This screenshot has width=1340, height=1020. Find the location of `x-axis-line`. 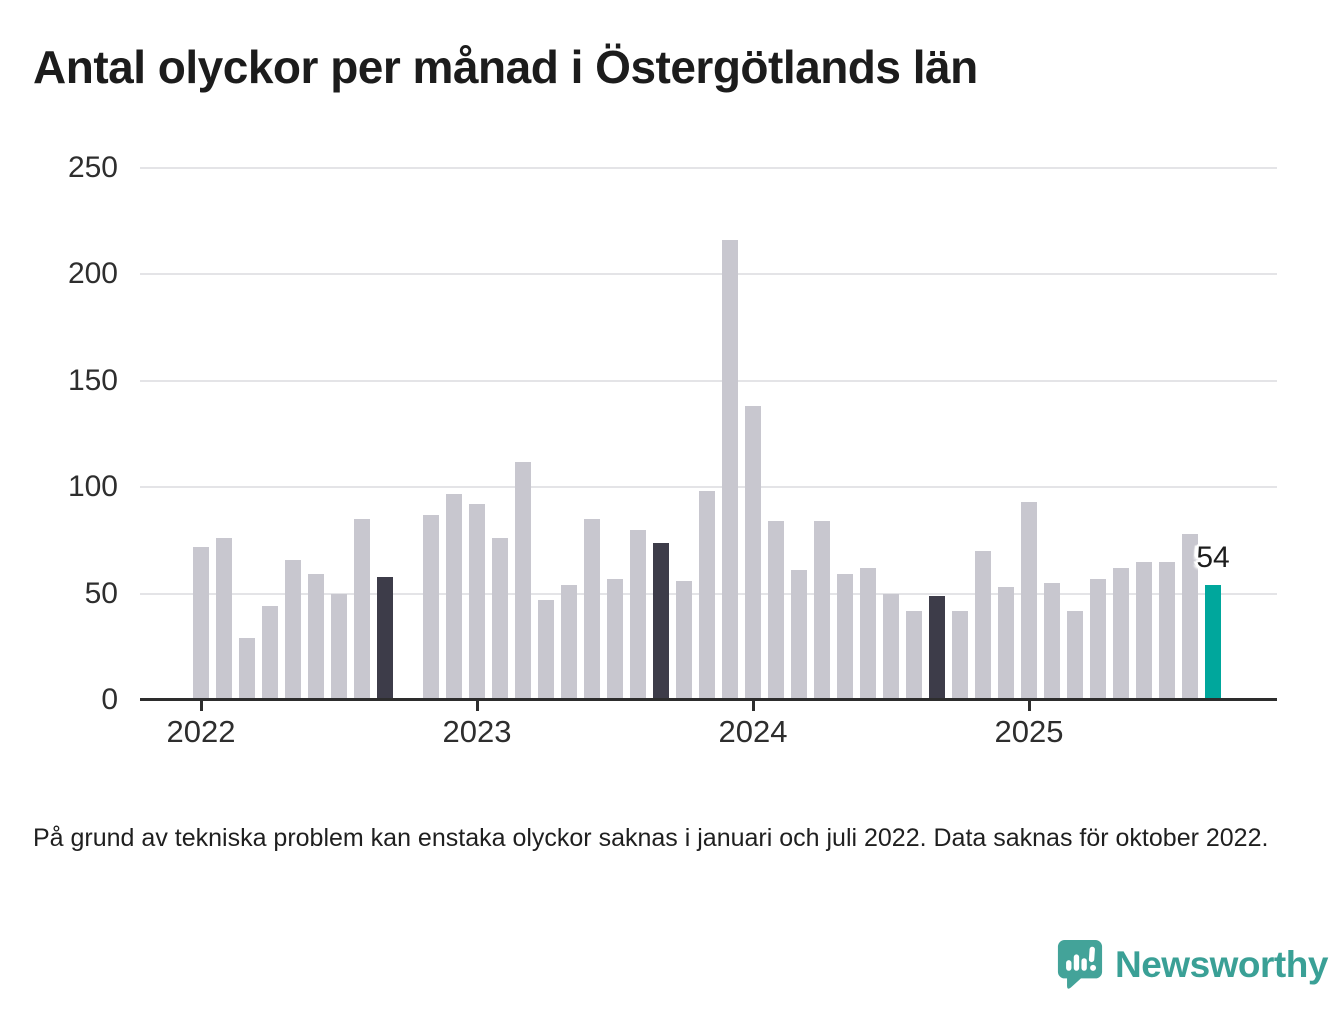

x-axis-line is located at coordinates (708, 699).